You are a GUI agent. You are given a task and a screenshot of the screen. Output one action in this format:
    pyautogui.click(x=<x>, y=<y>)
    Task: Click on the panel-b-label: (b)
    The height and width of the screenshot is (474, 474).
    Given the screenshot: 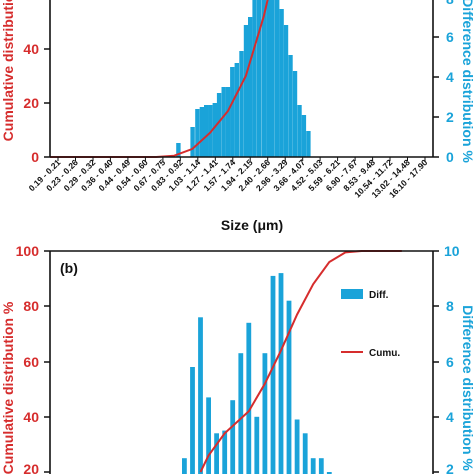 What is the action you would take?
    pyautogui.click(x=69, y=268)
    